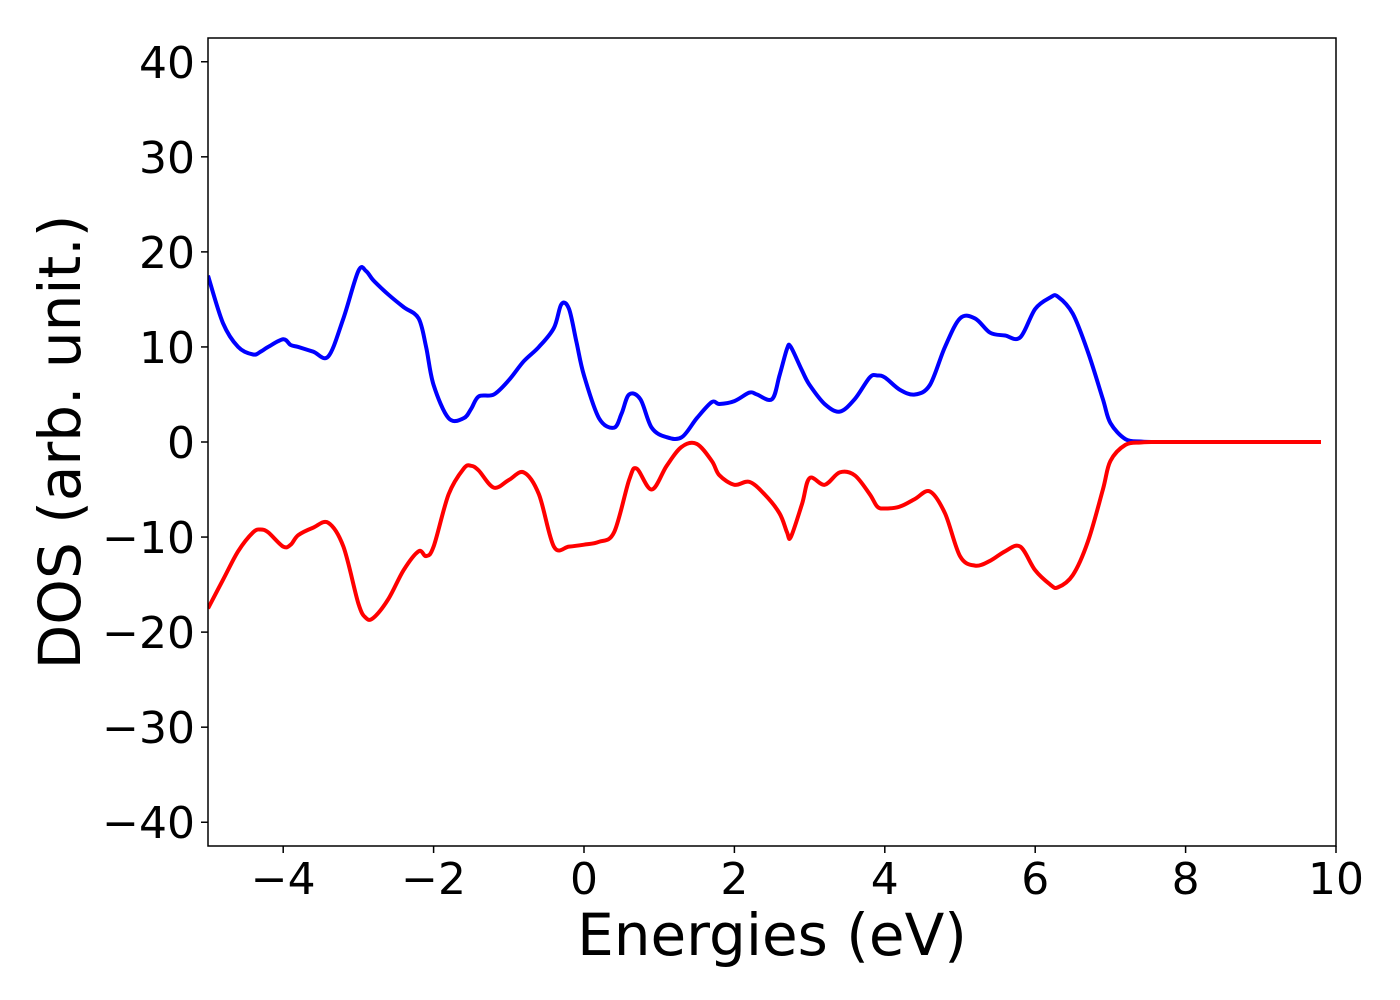  What do you see at coordinates (764, 530) in the screenshot?
I see `series-line-down` at bounding box center [764, 530].